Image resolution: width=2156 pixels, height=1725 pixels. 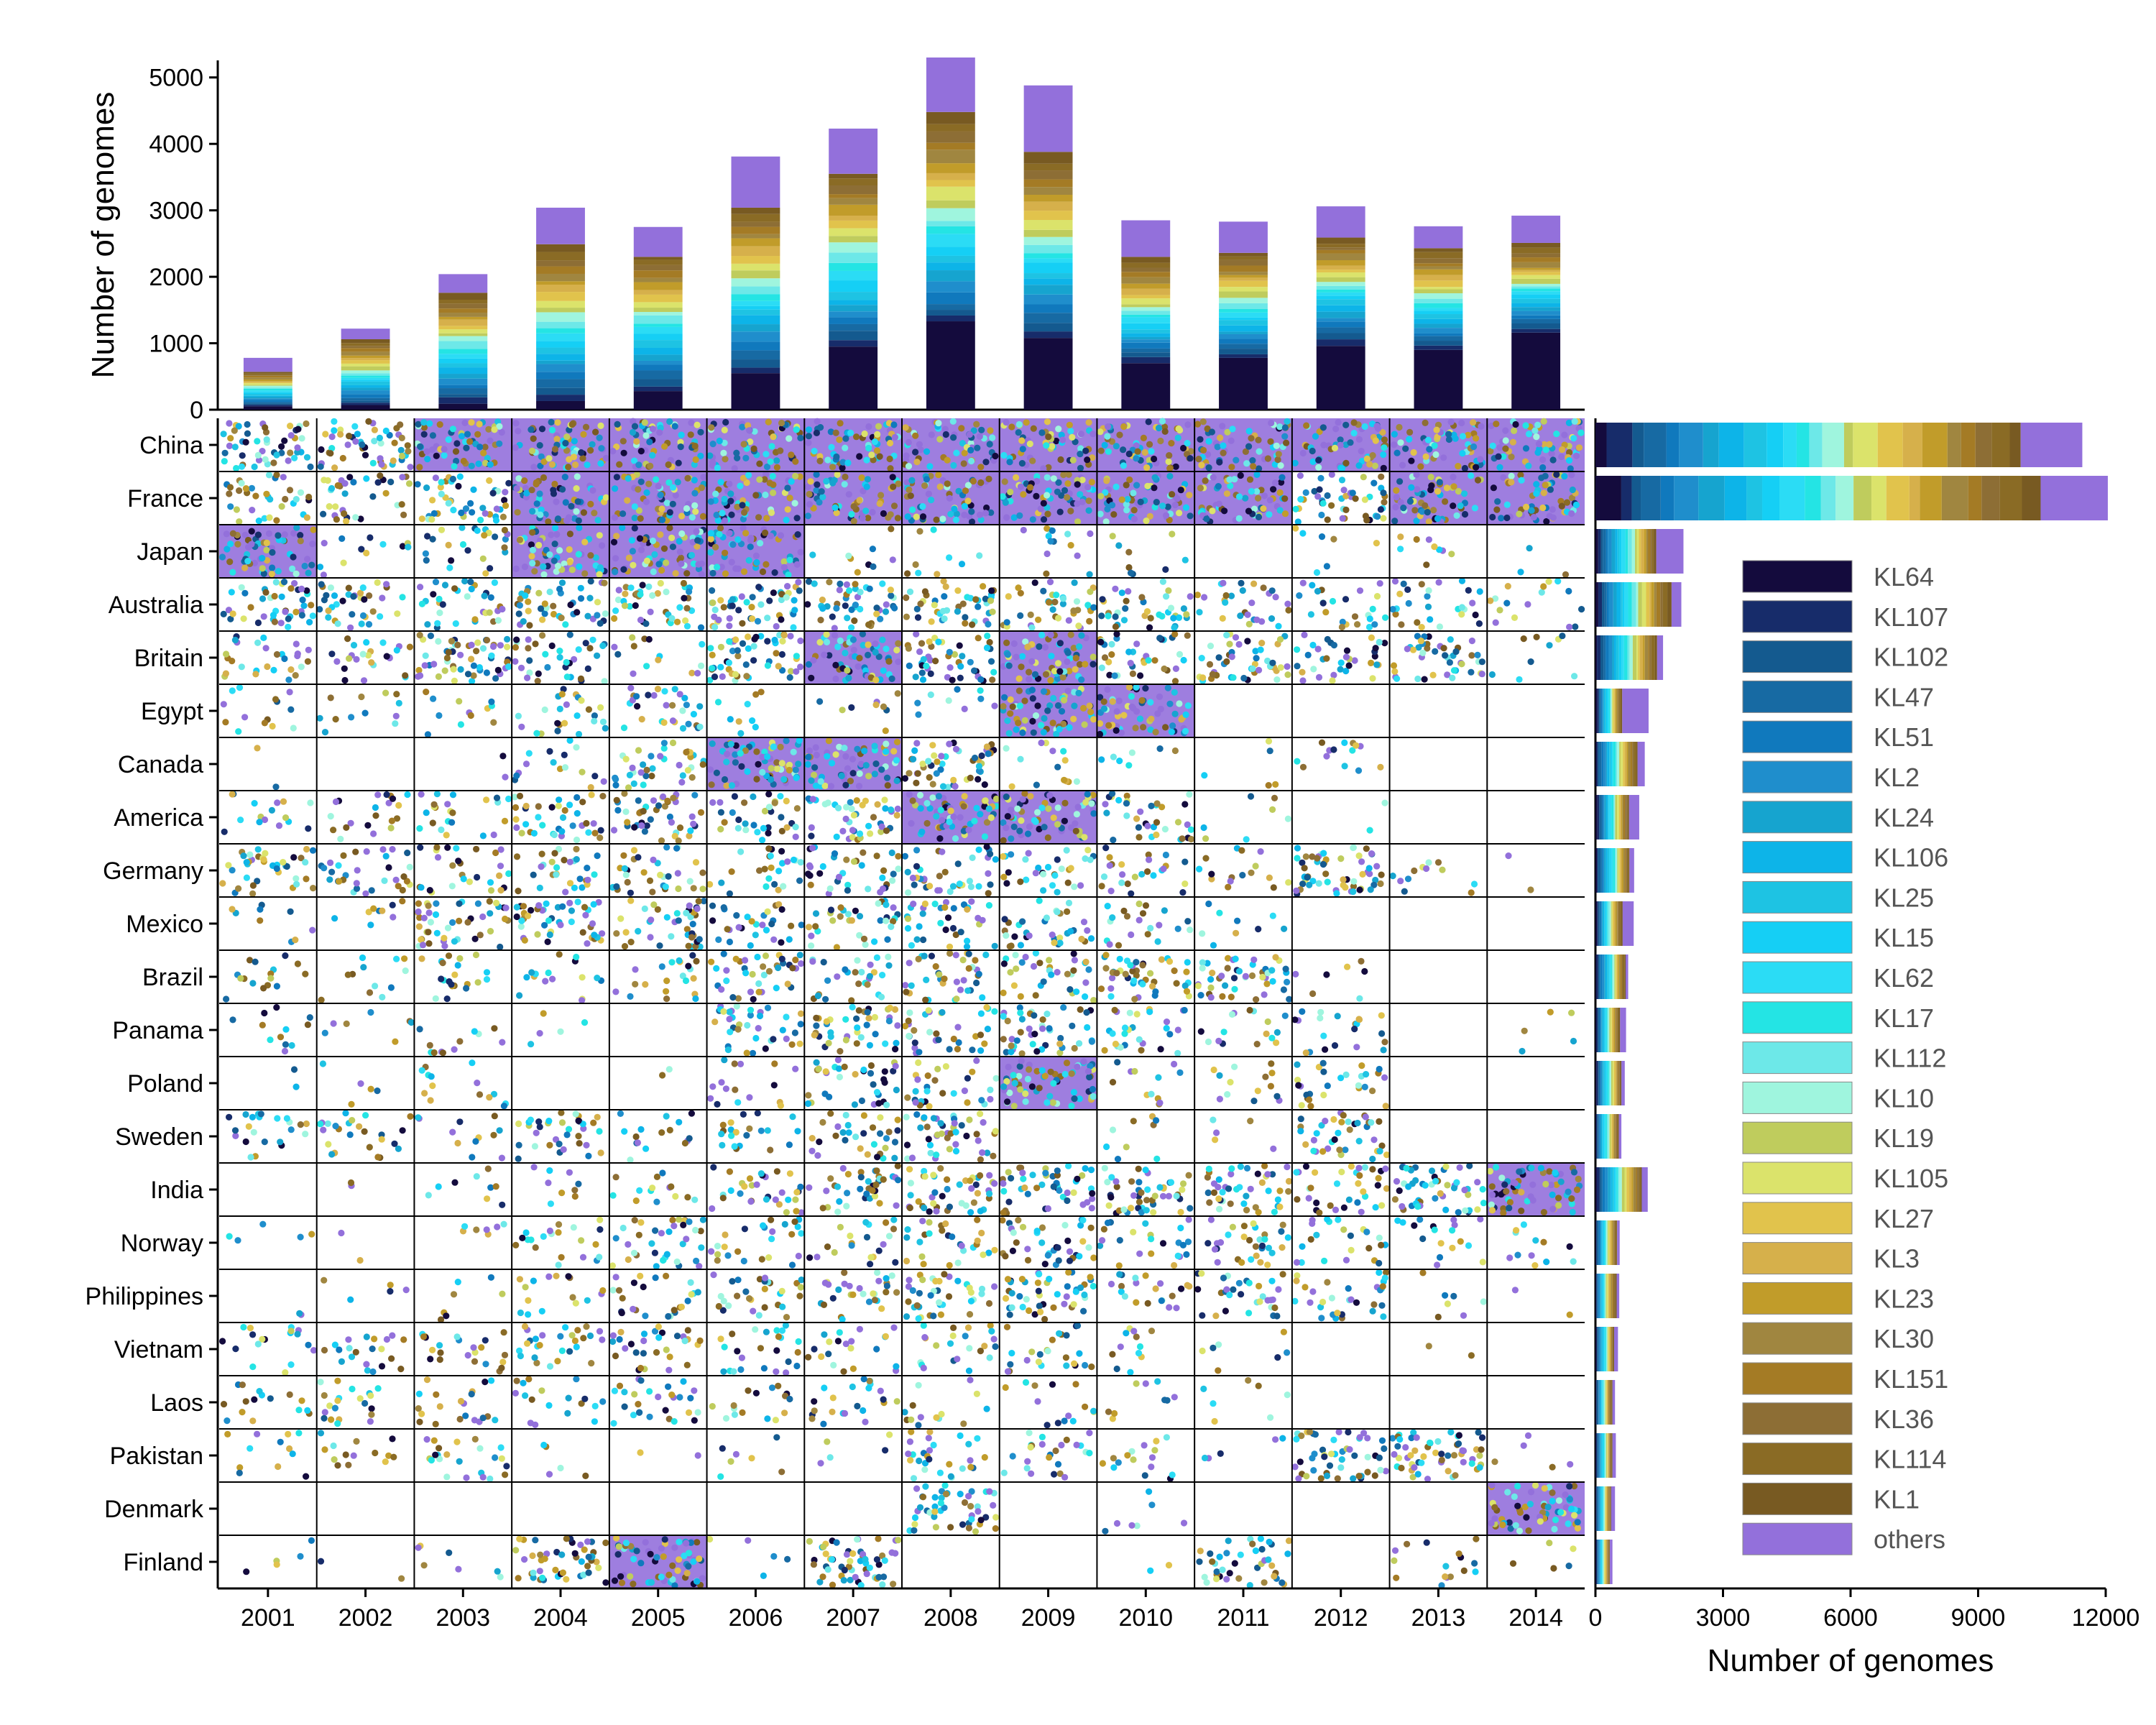 I want to click on top-bar-2007-kl2, so click(x=854, y=314).